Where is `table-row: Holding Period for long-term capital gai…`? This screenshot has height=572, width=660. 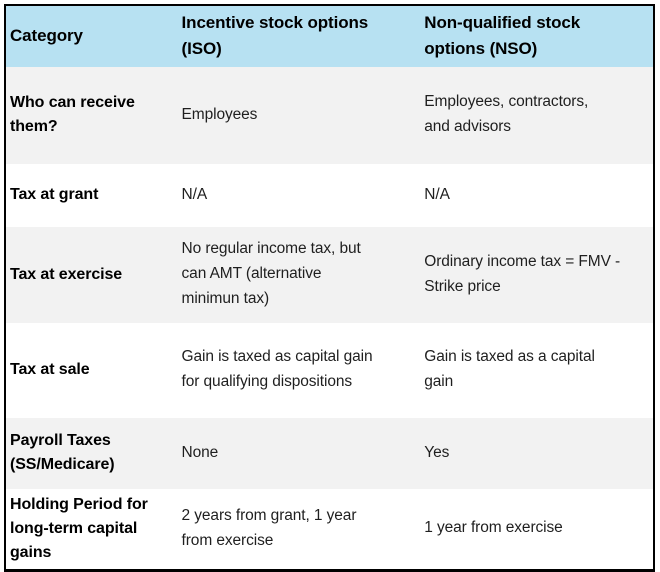 table-row: Holding Period for long-term capital gai… is located at coordinates (329, 529).